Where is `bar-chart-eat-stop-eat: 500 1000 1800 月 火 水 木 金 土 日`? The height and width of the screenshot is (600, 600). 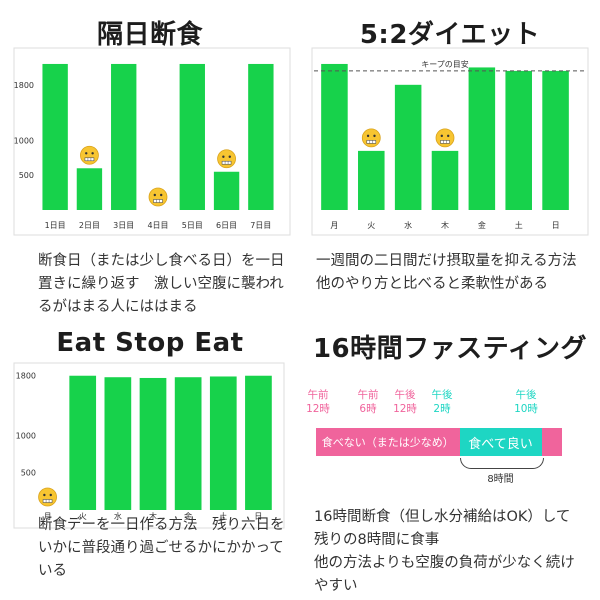 bar-chart-eat-stop-eat: 500 1000 1800 月 火 水 木 金 土 日 is located at coordinates (149, 445).